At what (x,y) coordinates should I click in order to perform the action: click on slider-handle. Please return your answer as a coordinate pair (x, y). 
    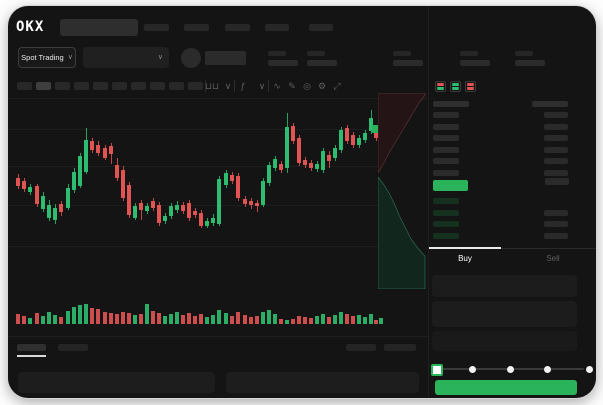
    Looking at the image, I should click on (437, 370).